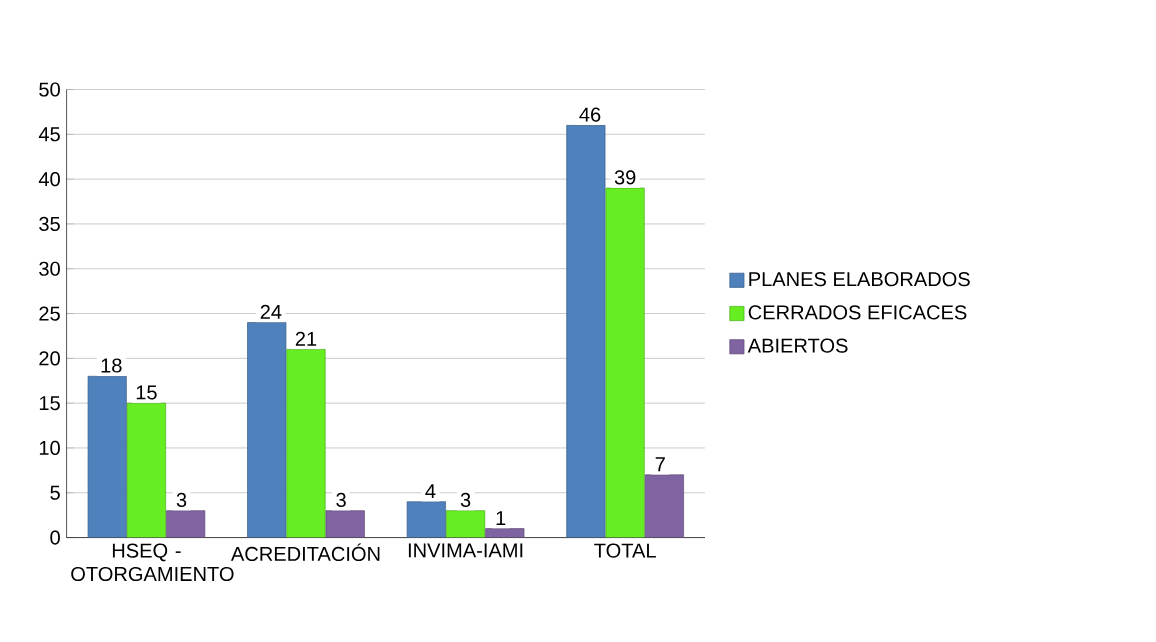  What do you see at coordinates (271, 311) in the screenshot?
I see `data-label: 24` at bounding box center [271, 311].